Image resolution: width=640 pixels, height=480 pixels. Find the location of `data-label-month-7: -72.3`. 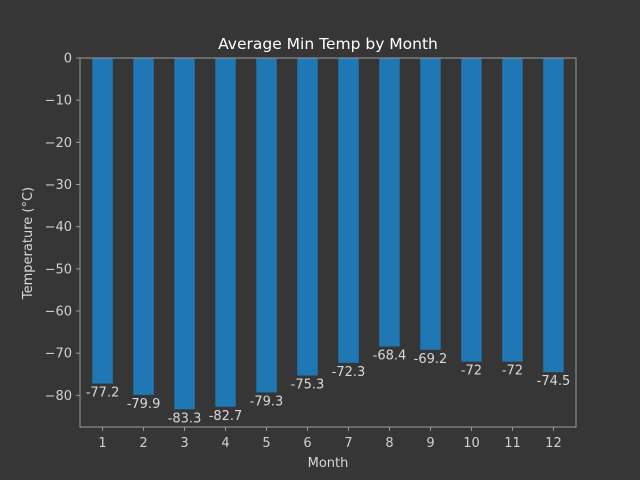

data-label-month-7: -72.3 is located at coordinates (349, 372).